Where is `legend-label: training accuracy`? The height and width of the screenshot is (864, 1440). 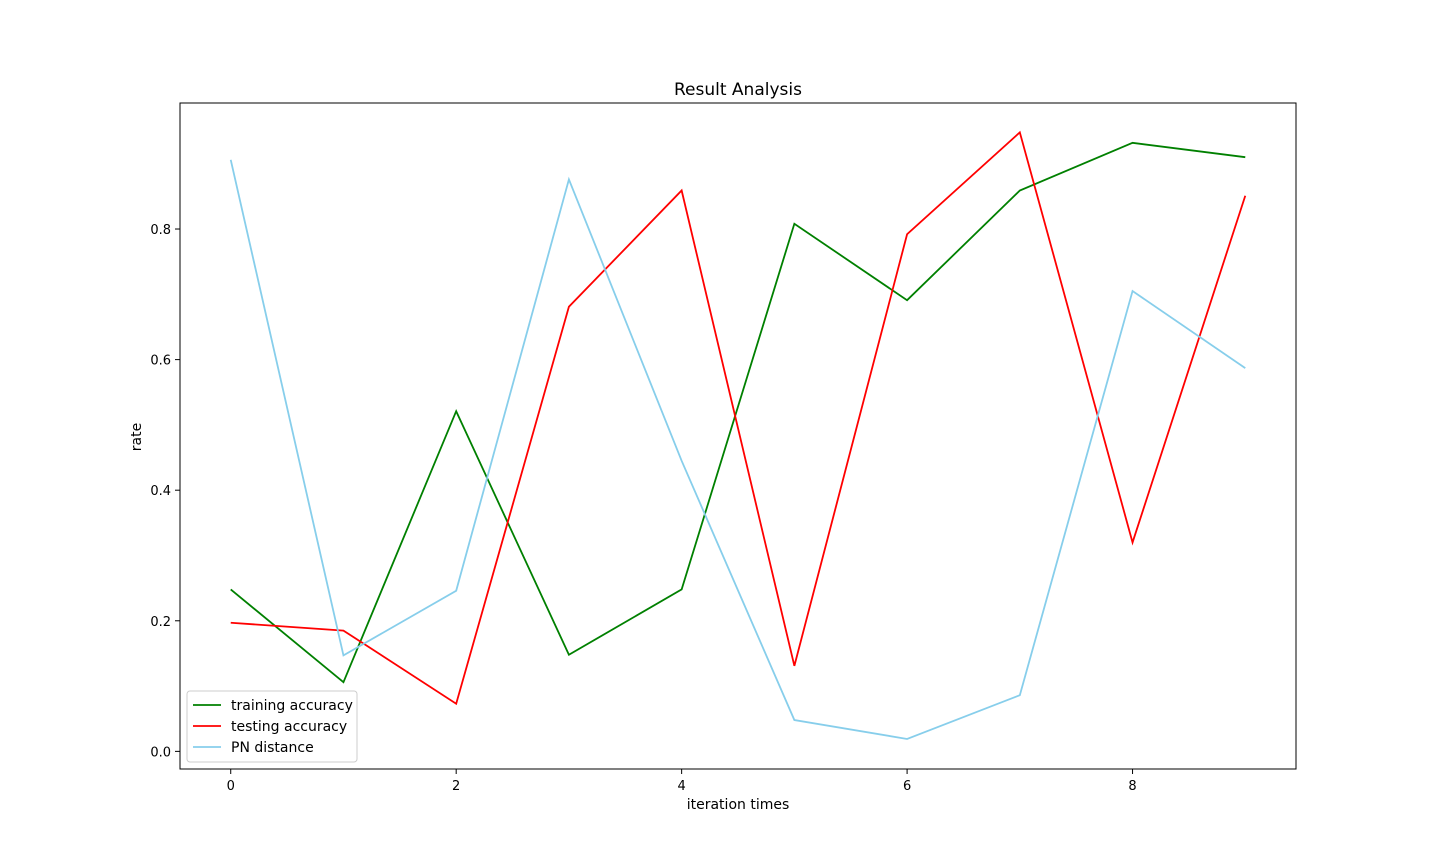
legend-label: training accuracy is located at coordinates (292, 706).